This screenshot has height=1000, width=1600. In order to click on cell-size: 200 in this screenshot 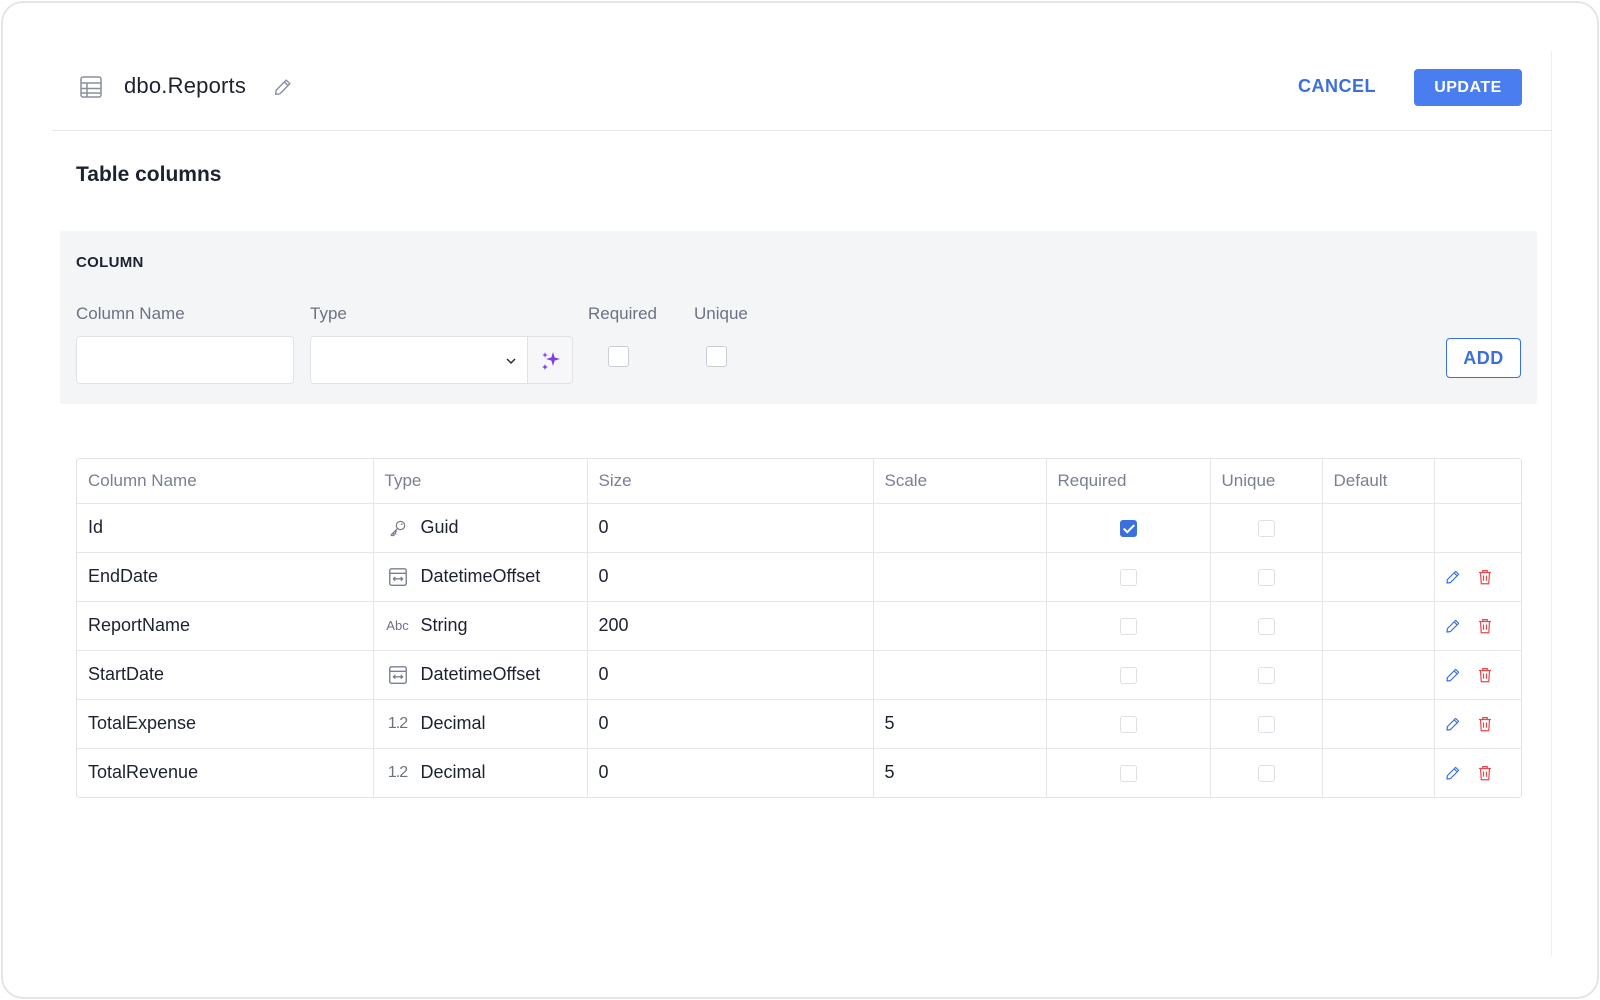, I will do `click(730, 626)`.